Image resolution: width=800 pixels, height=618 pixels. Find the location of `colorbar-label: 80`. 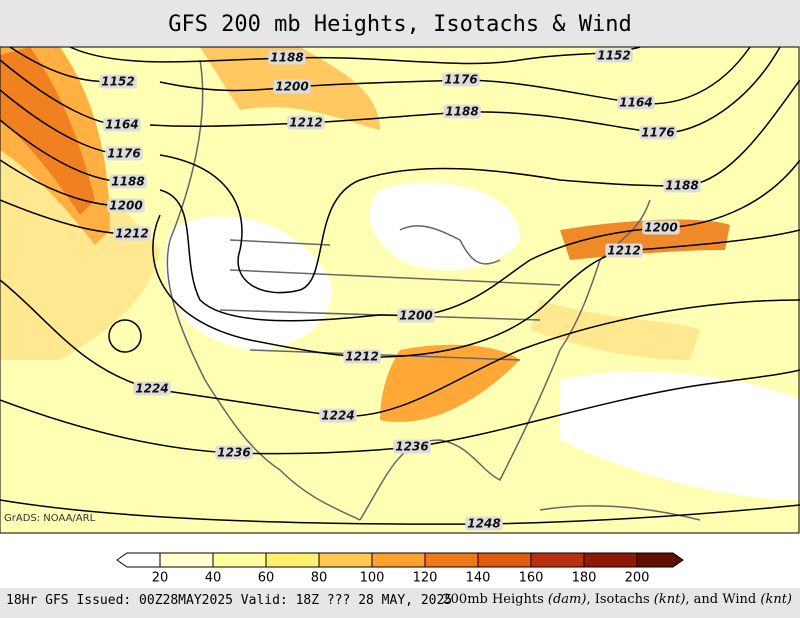

colorbar-label: 80 is located at coordinates (319, 578).